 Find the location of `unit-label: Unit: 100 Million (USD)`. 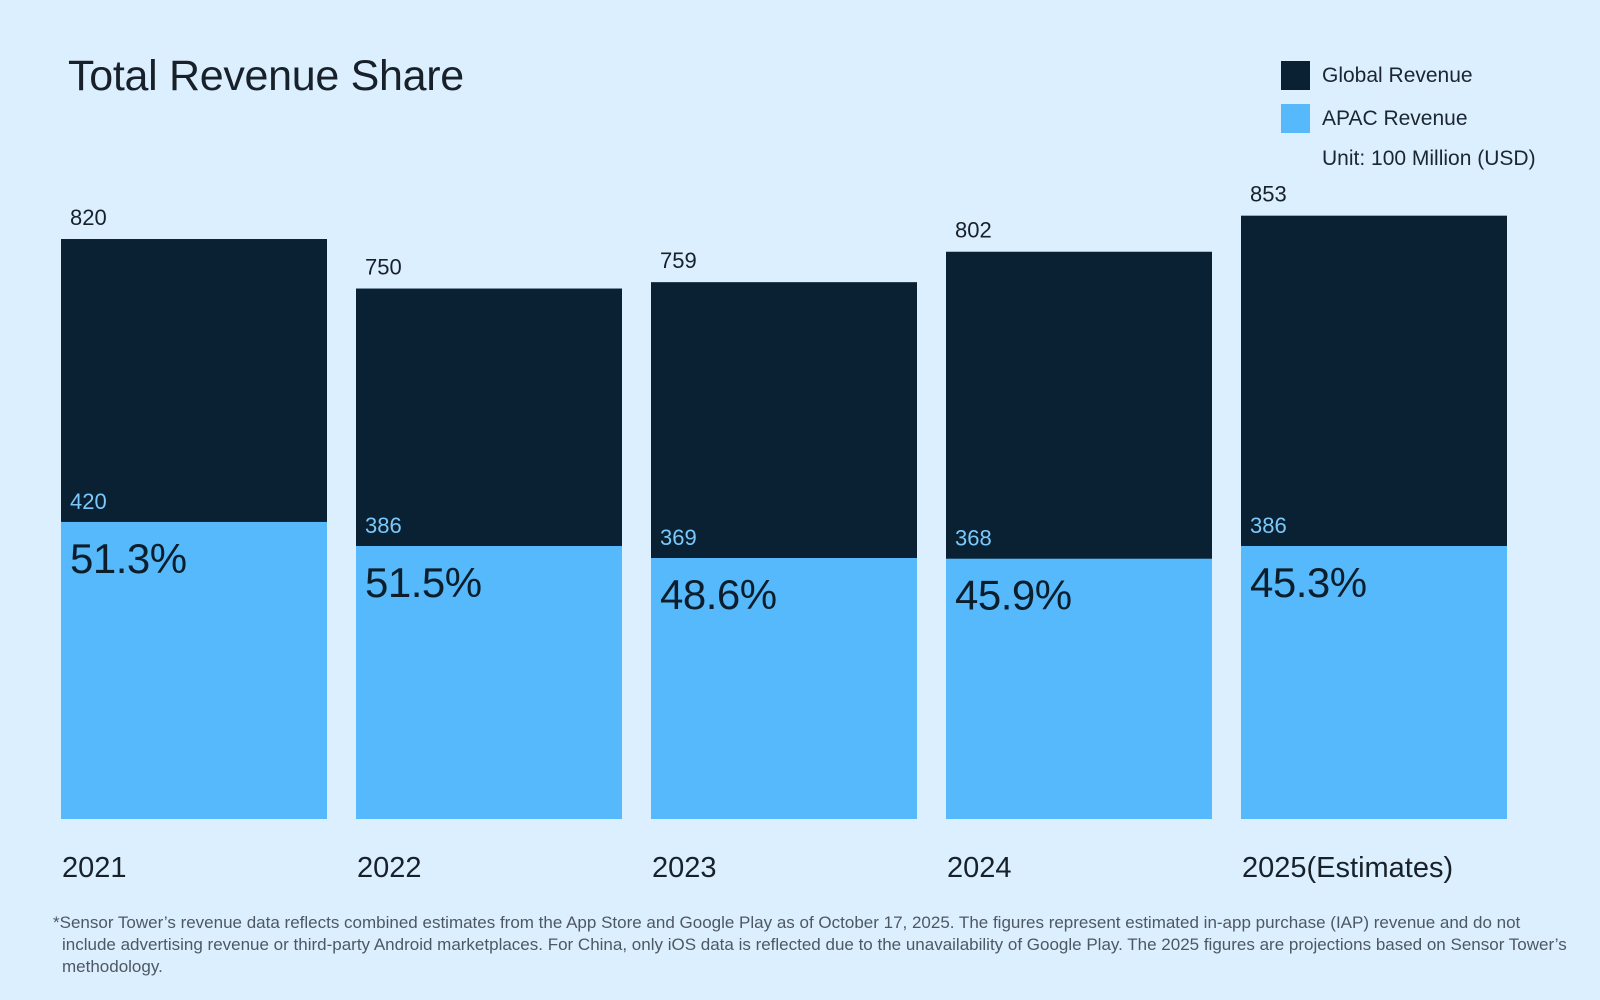

unit-label: Unit: 100 Million (USD) is located at coordinates (1429, 158).